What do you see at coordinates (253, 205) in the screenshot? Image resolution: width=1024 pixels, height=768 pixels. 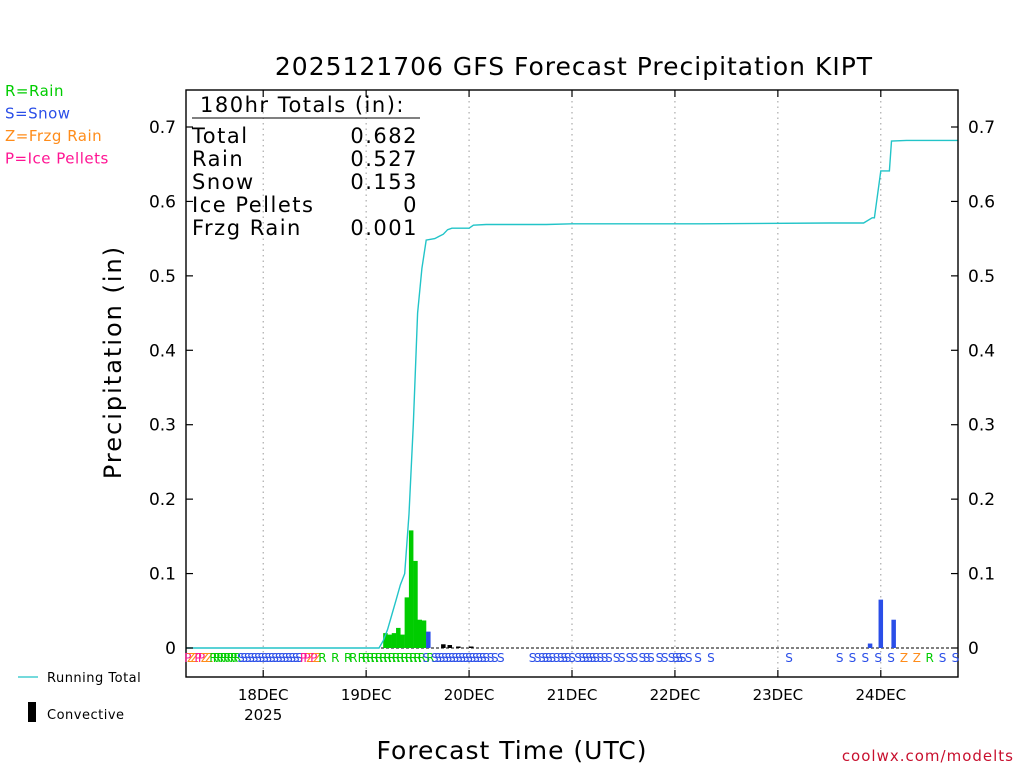 I see `totals-label-3: Ice Pellets` at bounding box center [253, 205].